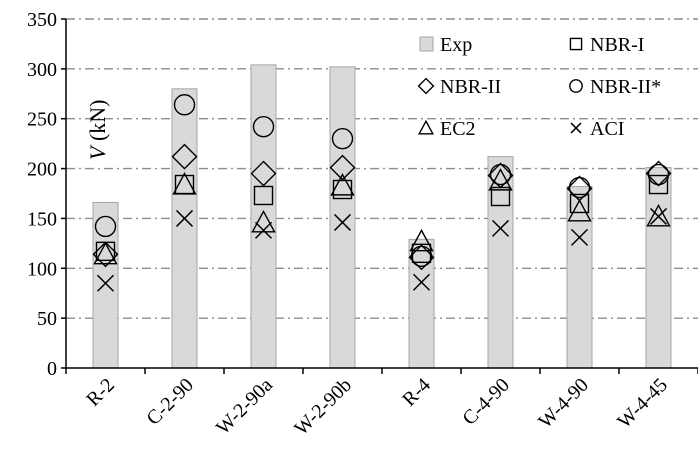 This screenshot has height=454, width=698. I want to click on y-tick-label: 300, so click(42, 70).